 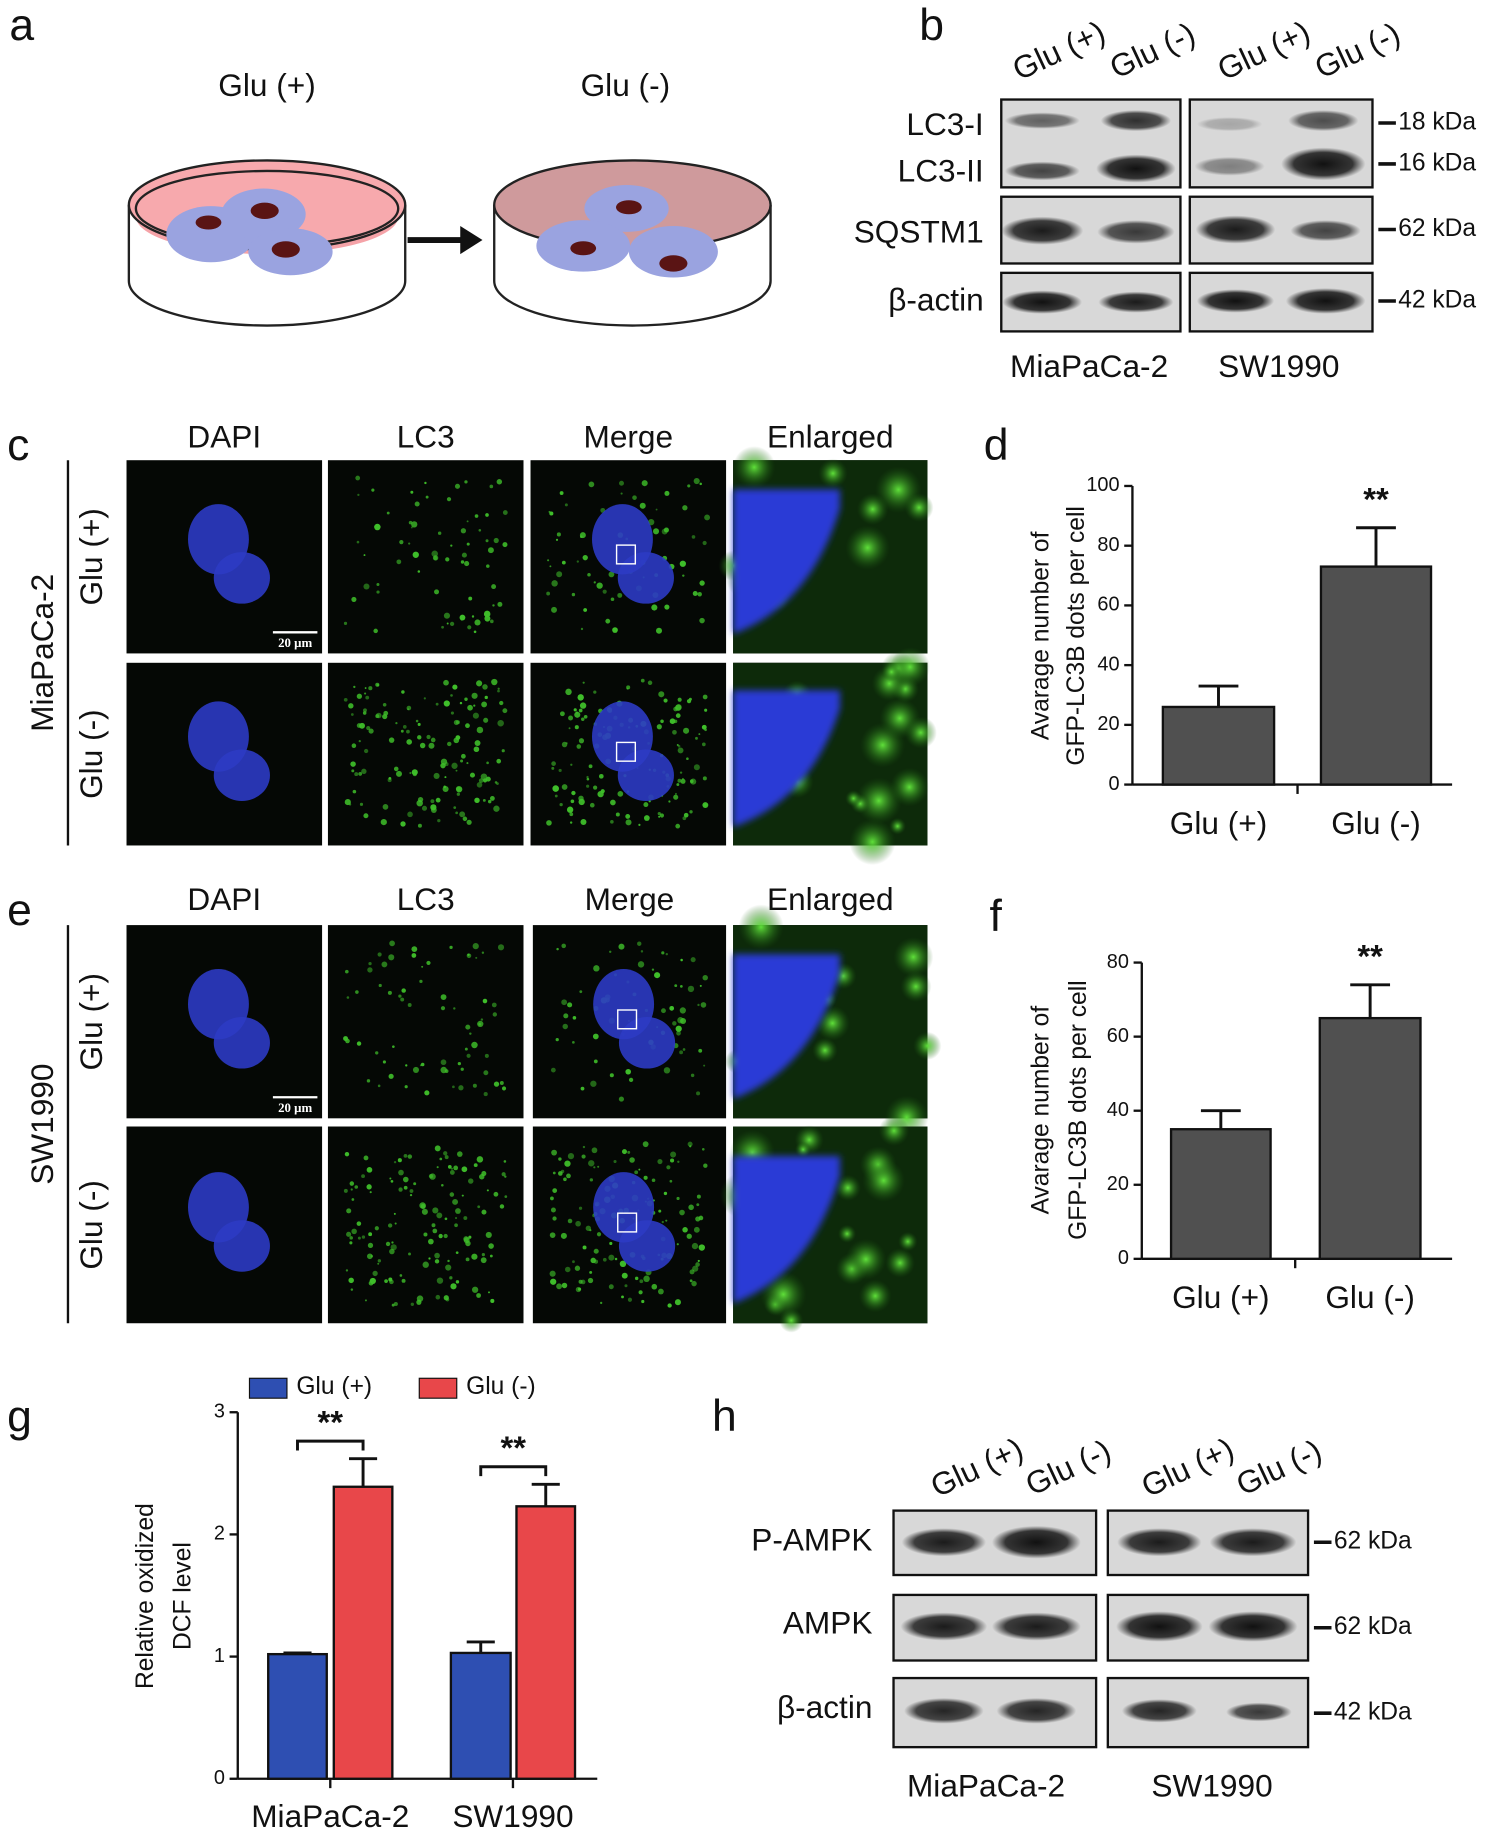 I want to click on size-label: 42 kDa, so click(x=1373, y=1712).